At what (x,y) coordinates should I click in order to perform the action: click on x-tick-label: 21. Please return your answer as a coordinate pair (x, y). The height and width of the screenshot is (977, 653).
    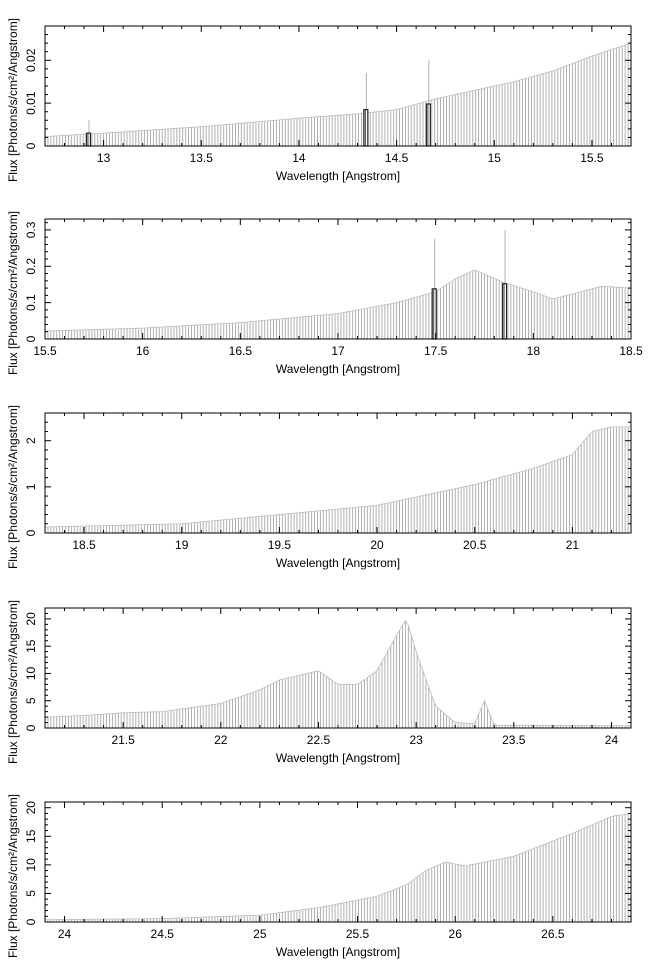
    Looking at the image, I should click on (573, 545).